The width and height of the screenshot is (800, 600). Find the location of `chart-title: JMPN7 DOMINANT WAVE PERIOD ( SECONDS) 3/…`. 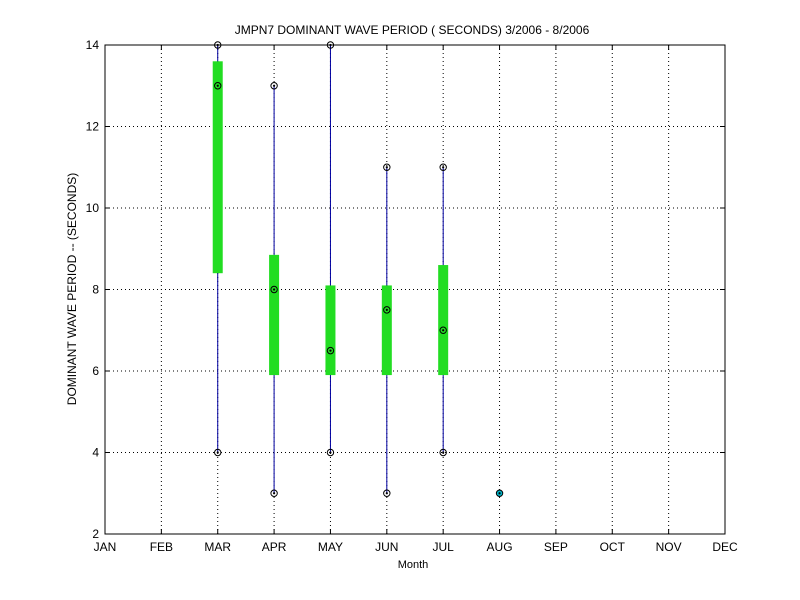

chart-title: JMPN7 DOMINANT WAVE PERIOD ( SECONDS) 3/… is located at coordinates (412, 30).